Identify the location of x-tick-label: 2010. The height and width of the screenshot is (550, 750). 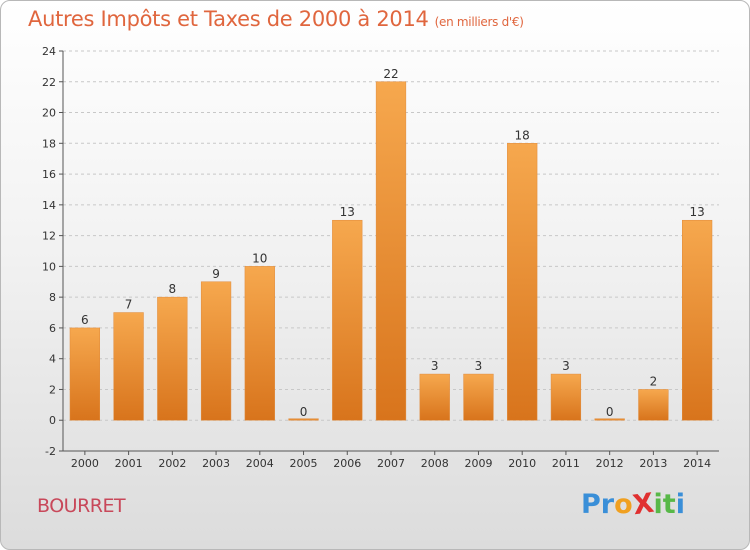
(522, 463).